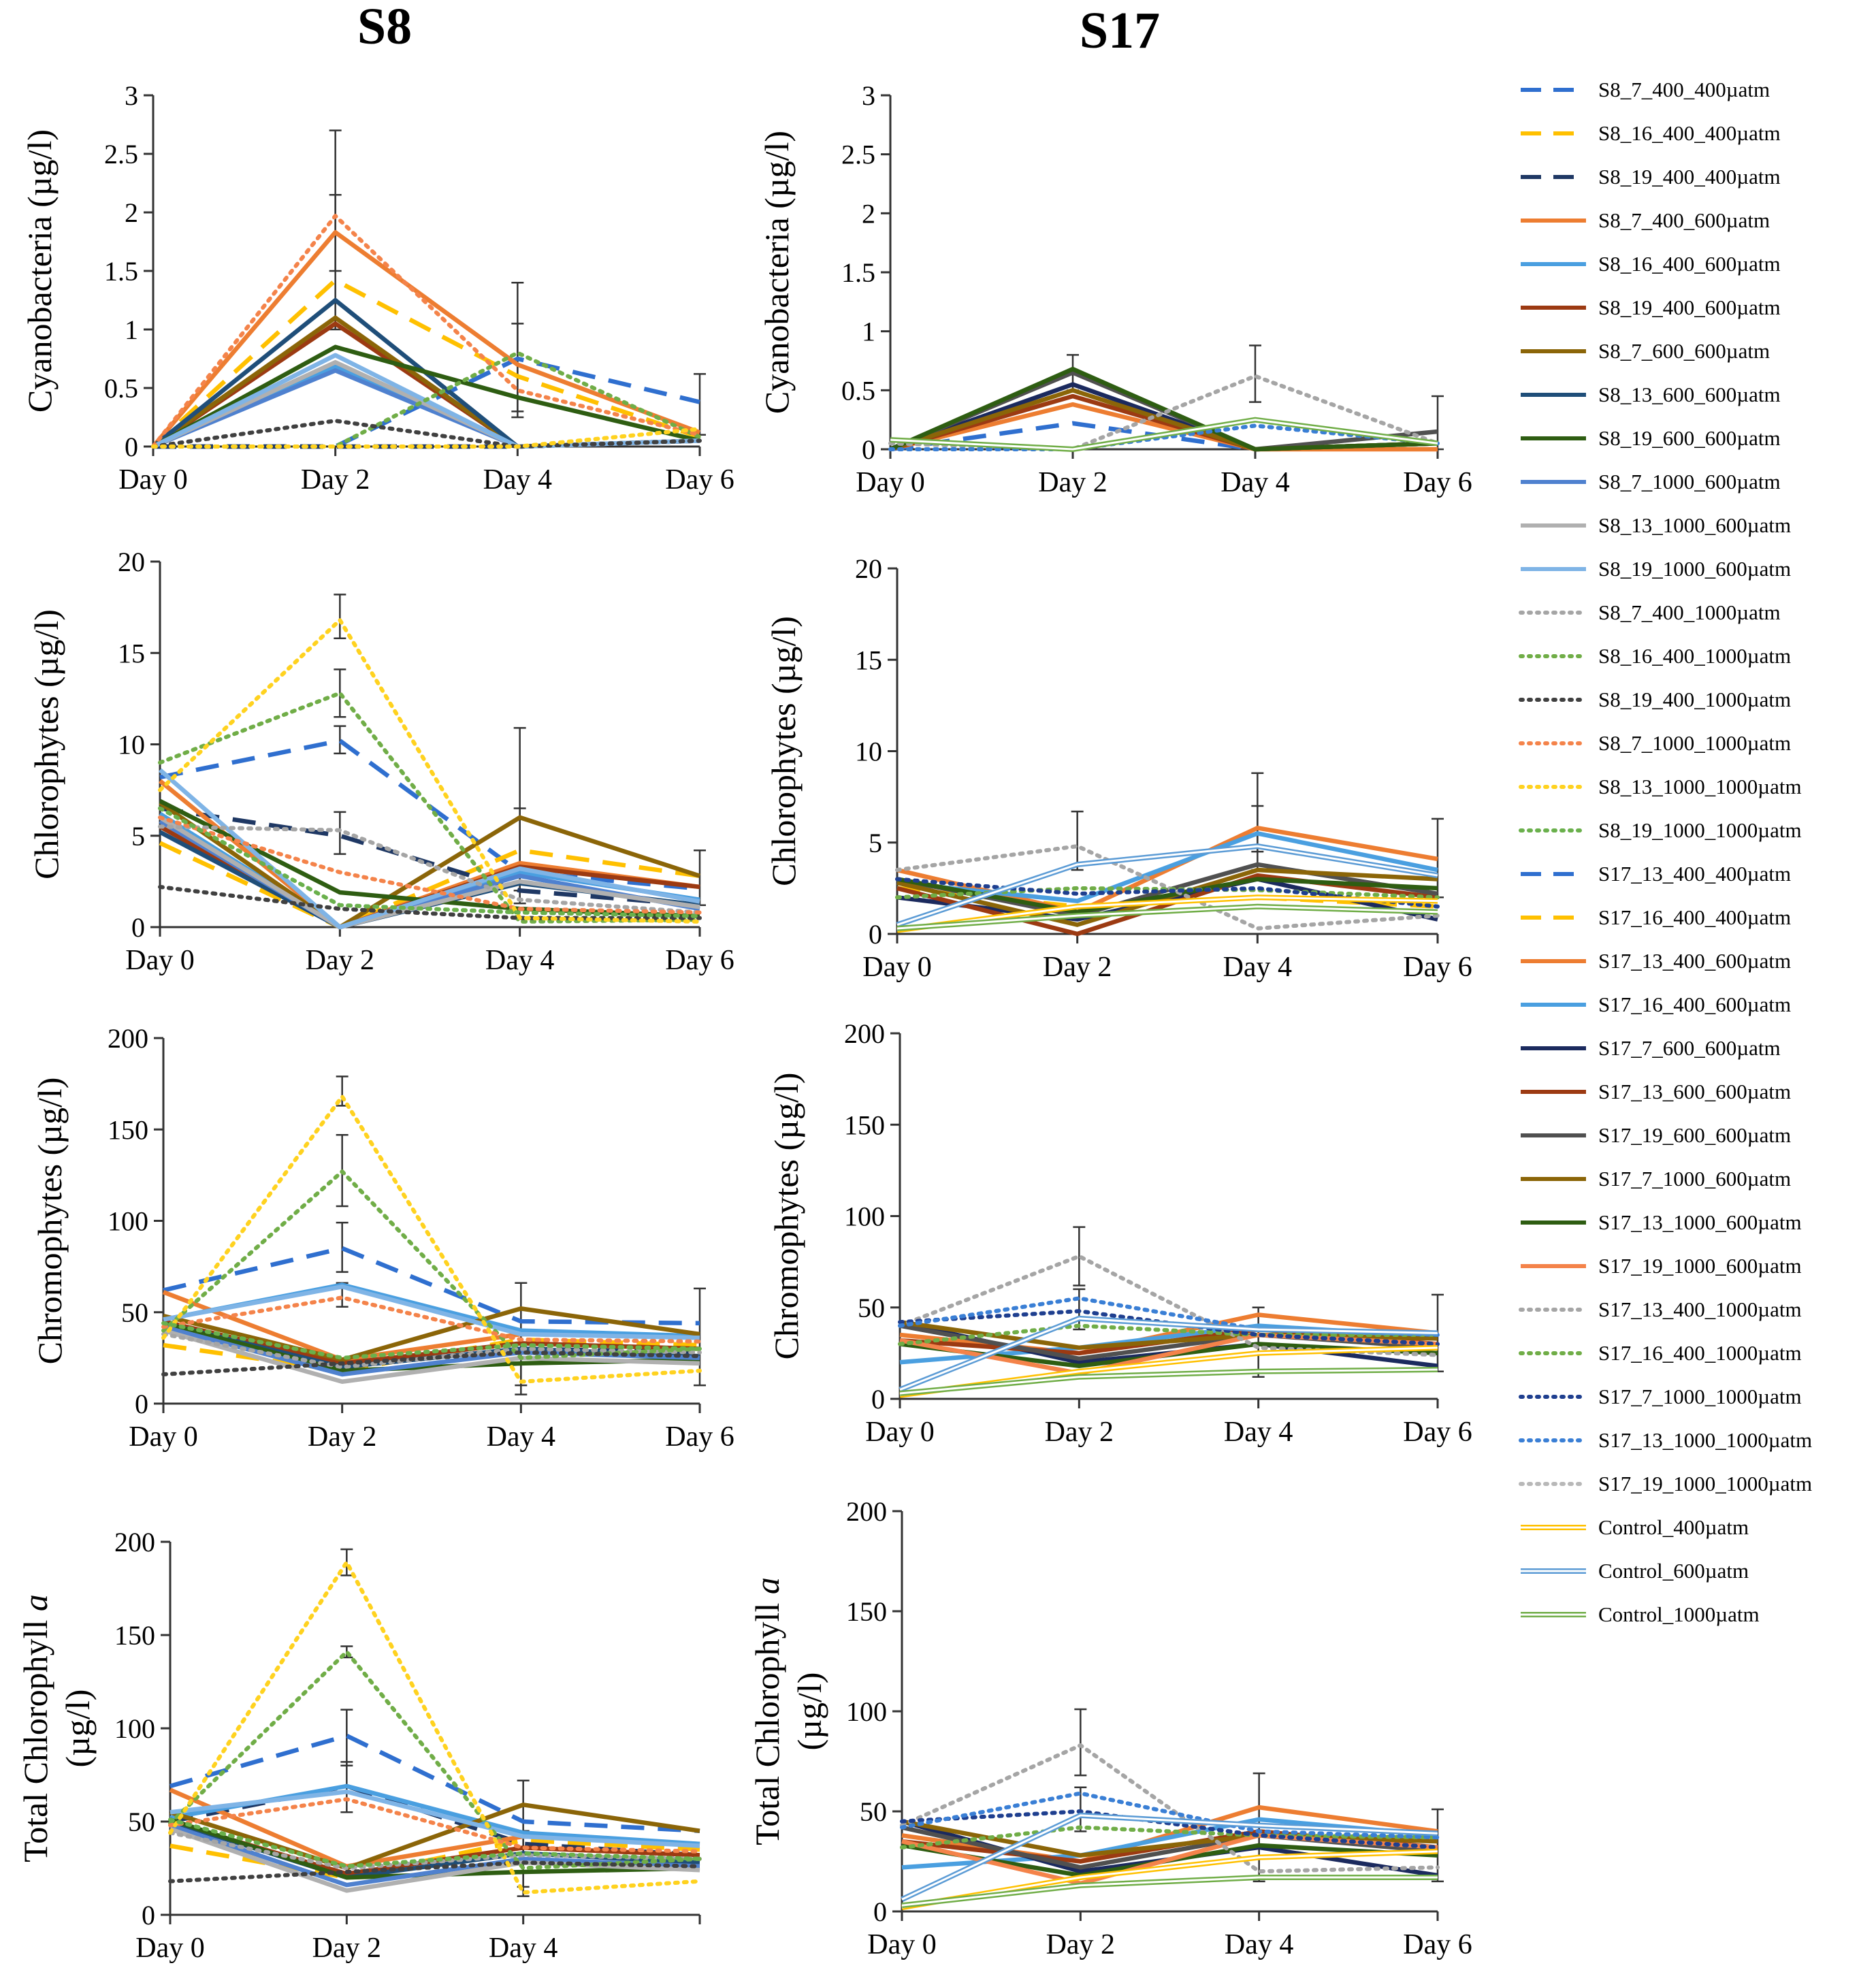 This screenshot has height=1972, width=1876. What do you see at coordinates (1700, 786) in the screenshot?
I see `legend-label: S8_13_1000_1000µatm` at bounding box center [1700, 786].